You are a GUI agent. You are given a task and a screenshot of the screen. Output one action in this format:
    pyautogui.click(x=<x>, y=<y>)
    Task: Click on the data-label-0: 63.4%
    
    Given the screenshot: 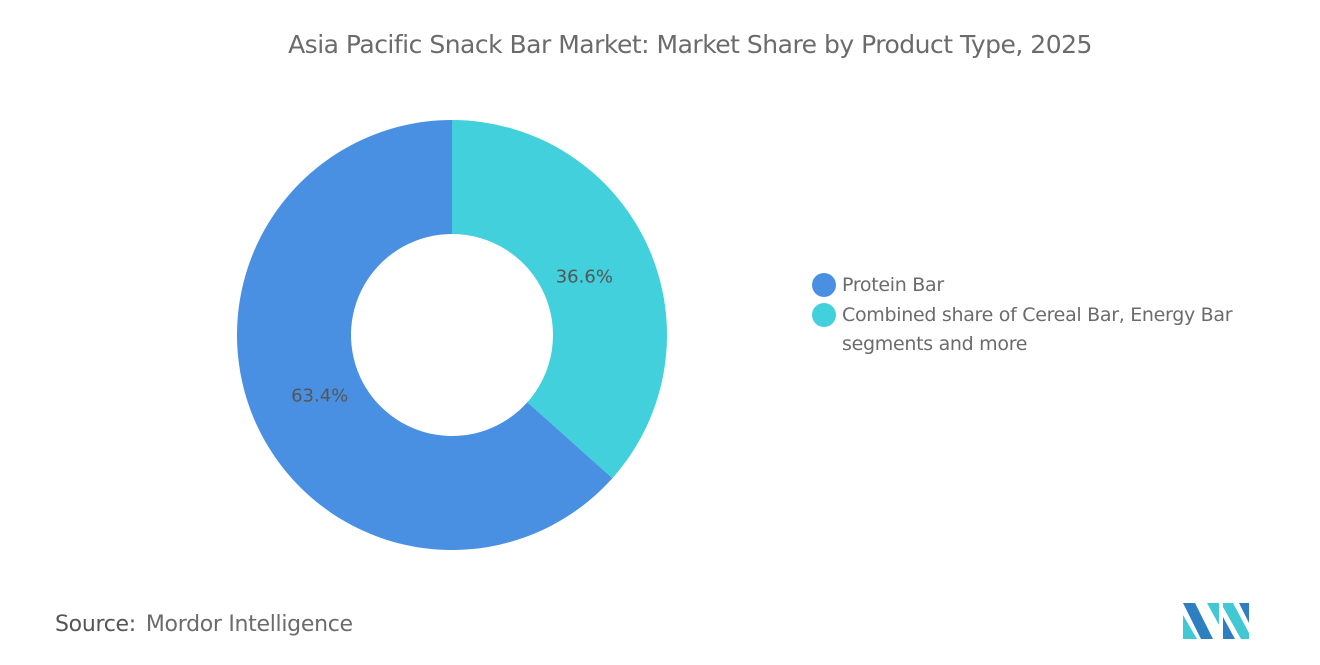 What is the action you would take?
    pyautogui.click(x=319, y=395)
    